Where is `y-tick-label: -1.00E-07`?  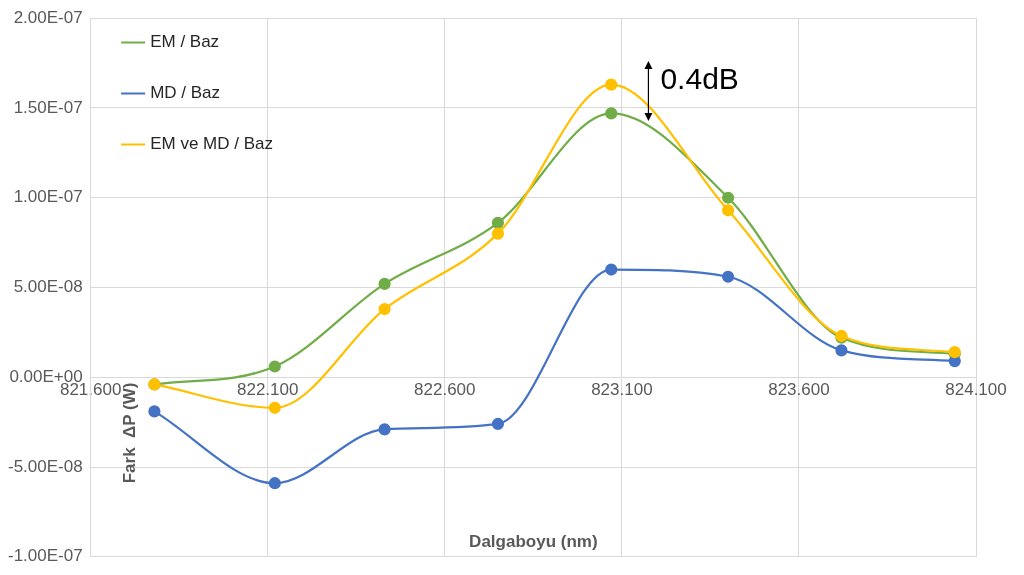
y-tick-label: -1.00E-07 is located at coordinates (45, 556).